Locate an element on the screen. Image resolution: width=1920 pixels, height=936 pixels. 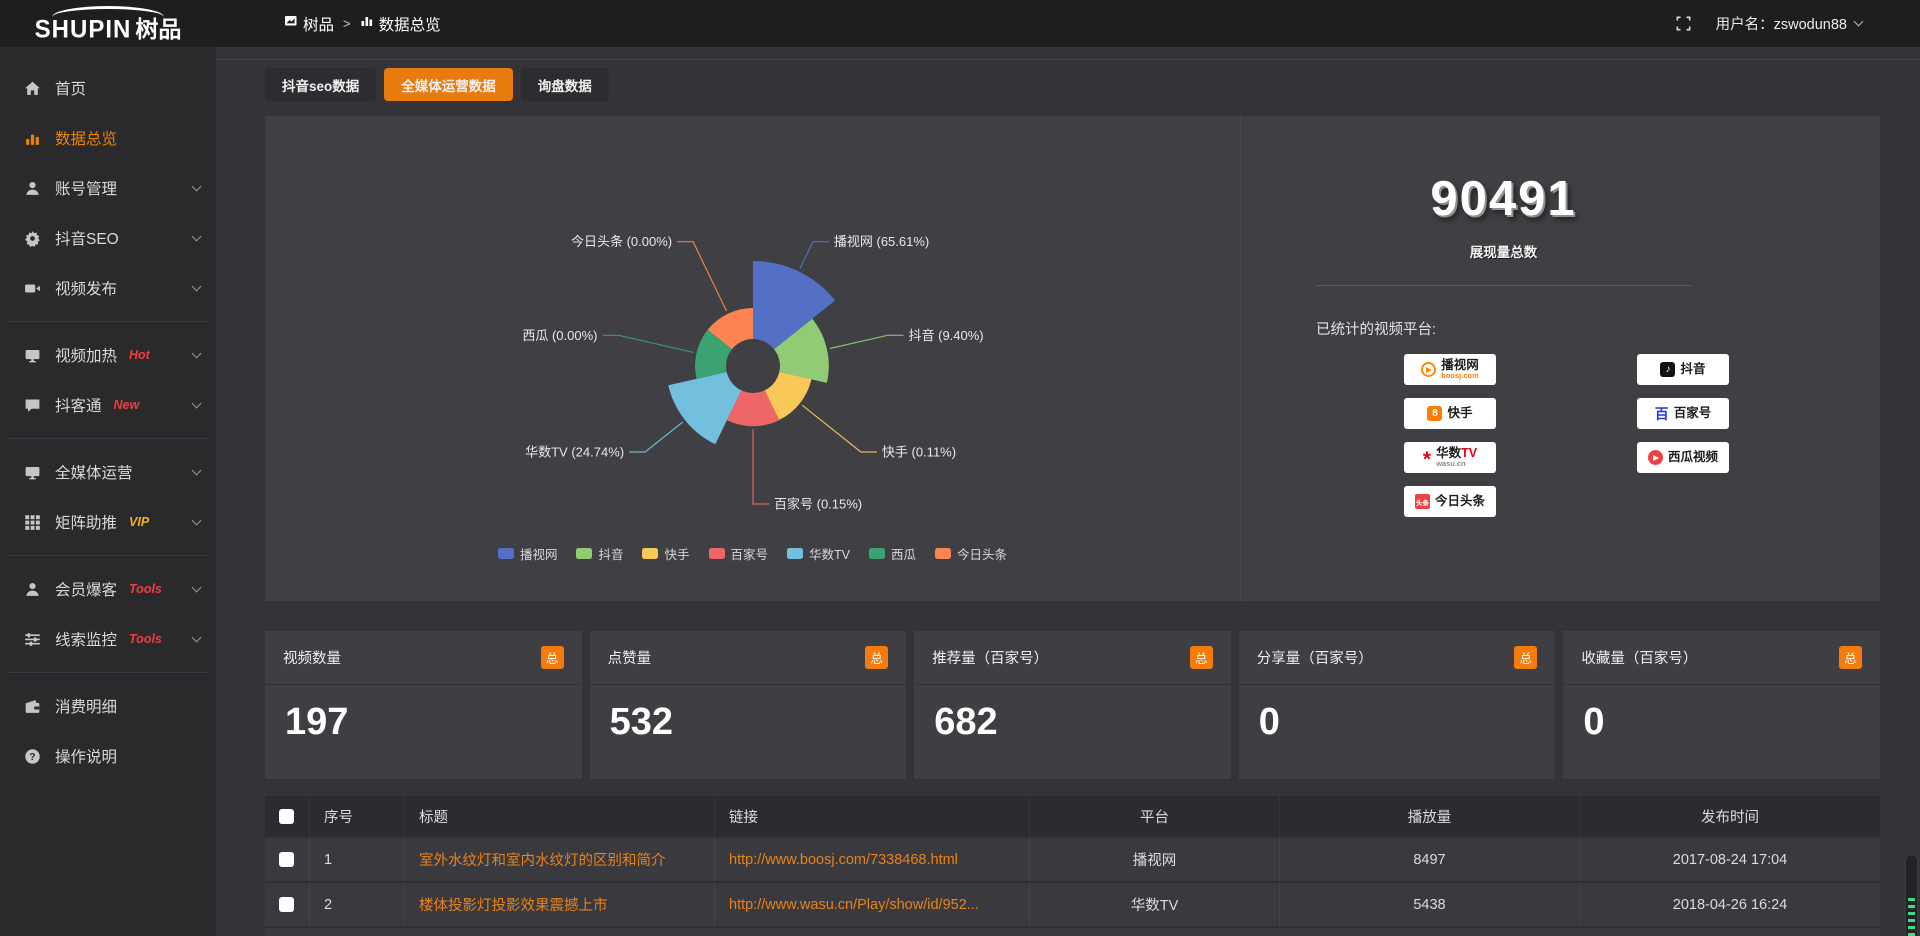
sidebar-item-tag: Hot is located at coordinates (139, 355).